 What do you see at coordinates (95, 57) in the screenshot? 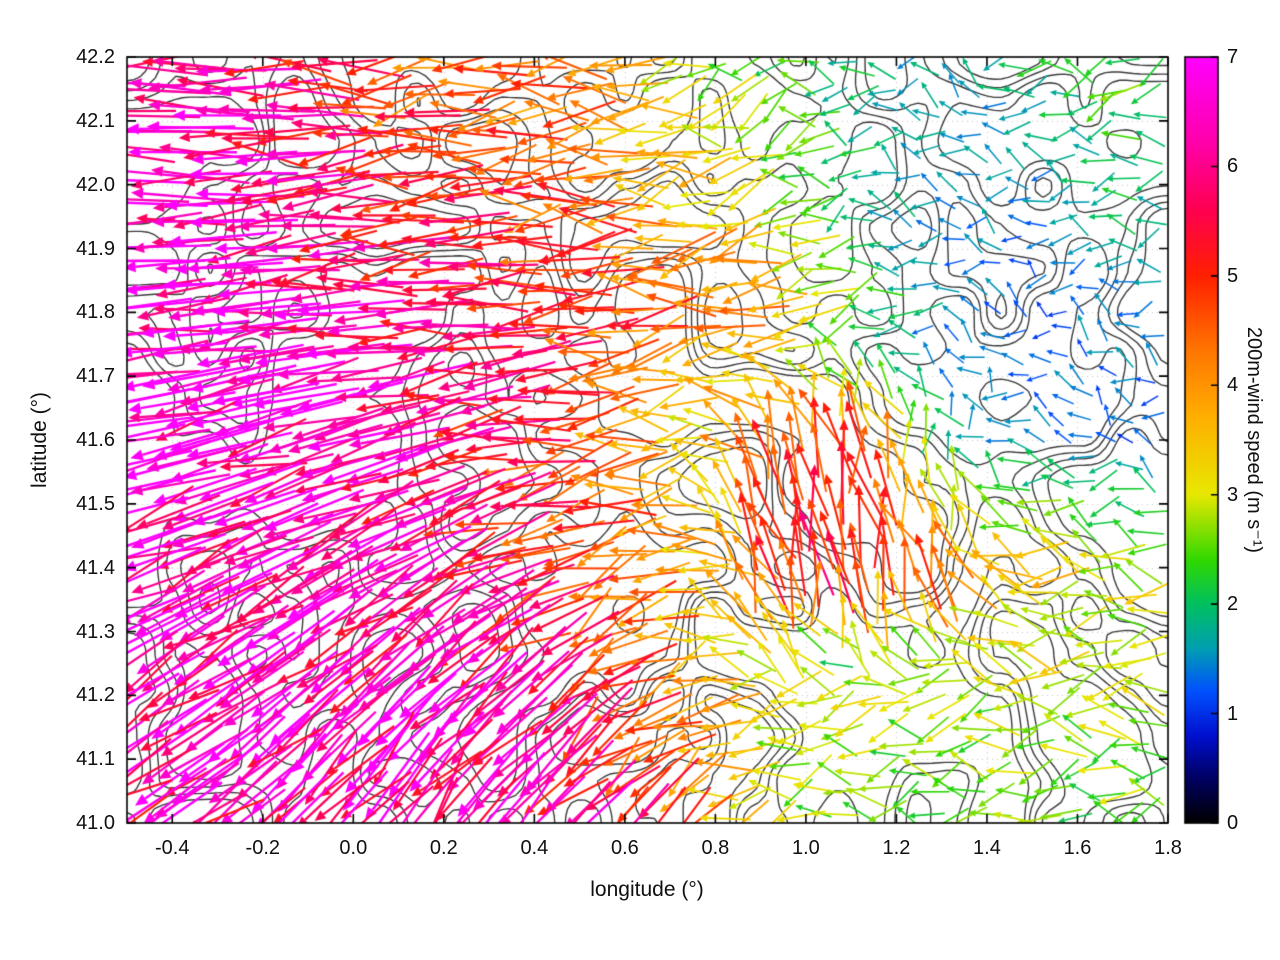
I see `y-tick-label: 42.2` at bounding box center [95, 57].